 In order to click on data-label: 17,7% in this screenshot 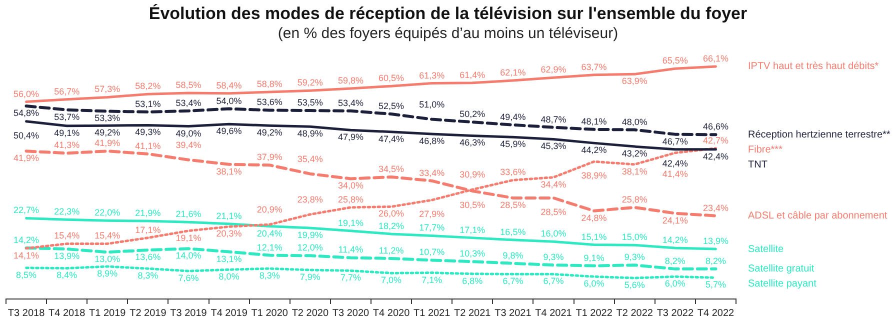, I will do `click(432, 227)`.